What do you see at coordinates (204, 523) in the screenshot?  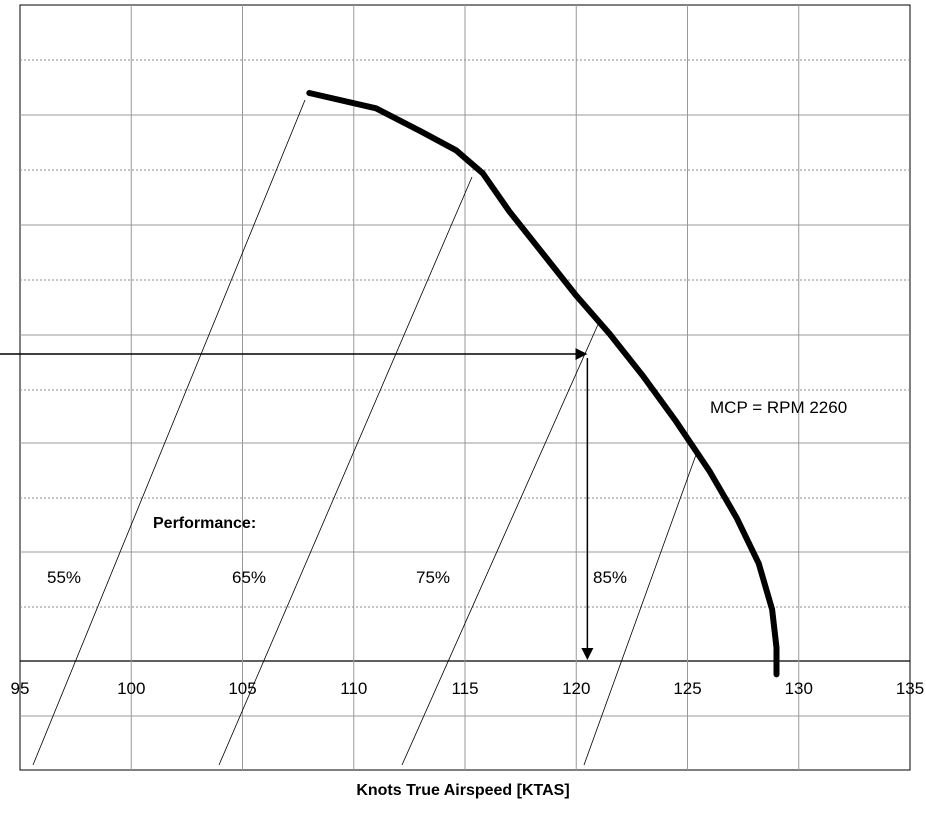 I see `performance-label: Performance:` at bounding box center [204, 523].